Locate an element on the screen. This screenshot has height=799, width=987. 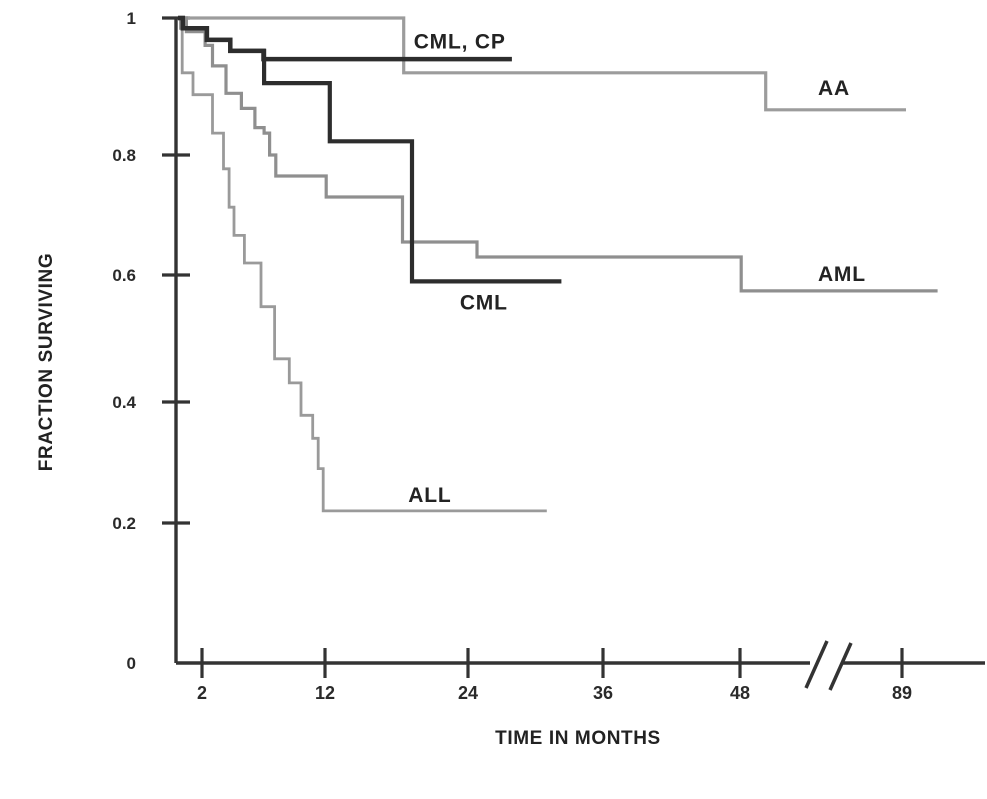
x-axis-title: TIME IN MONTHS is located at coordinates (578, 738).